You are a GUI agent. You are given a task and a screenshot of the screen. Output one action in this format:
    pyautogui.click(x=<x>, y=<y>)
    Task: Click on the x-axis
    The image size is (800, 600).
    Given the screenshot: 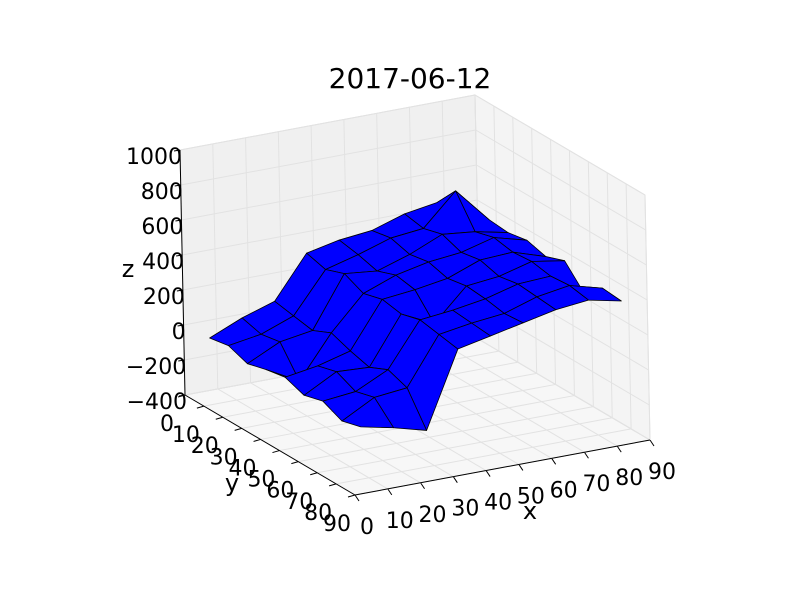 What is the action you would take?
    pyautogui.click(x=502, y=467)
    